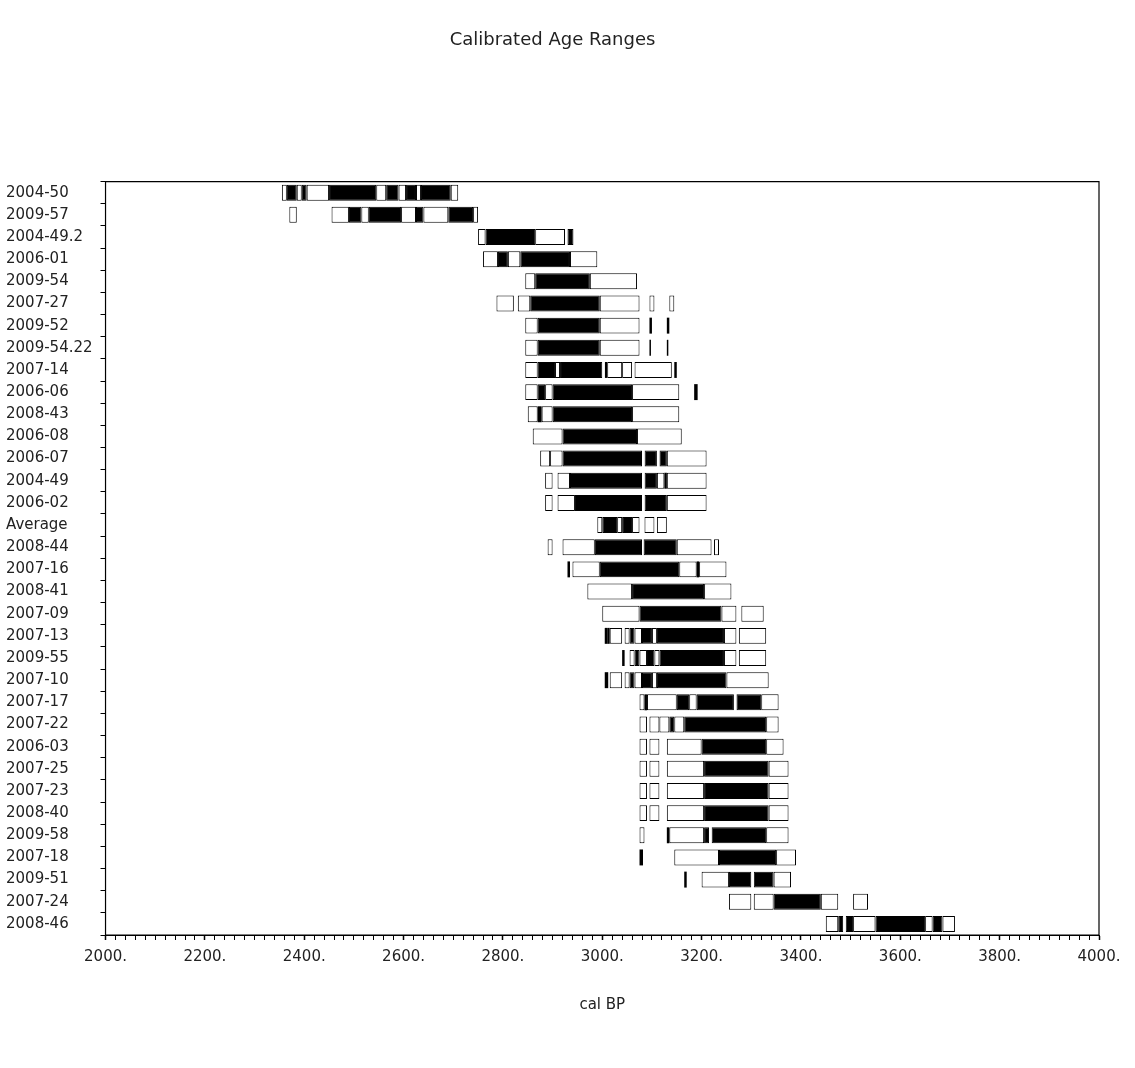 The height and width of the screenshot is (1068, 1135). Describe the element at coordinates (304, 955) in the screenshot. I see `x-tick-label: 2400.` at that location.